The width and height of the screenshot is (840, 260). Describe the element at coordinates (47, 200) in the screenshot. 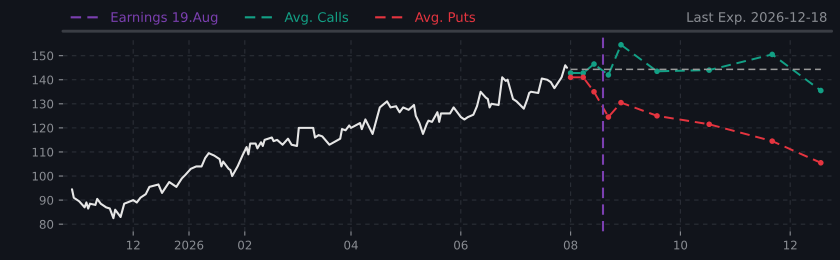

I see `y-tick-label: 90` at that location.